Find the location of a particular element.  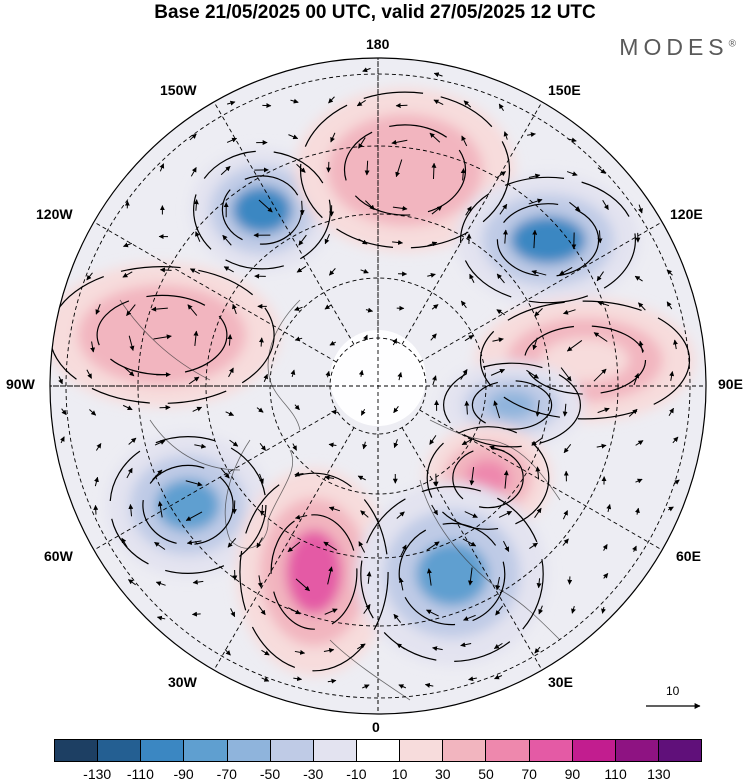

lon-label-120w: 120W is located at coordinates (54, 214).